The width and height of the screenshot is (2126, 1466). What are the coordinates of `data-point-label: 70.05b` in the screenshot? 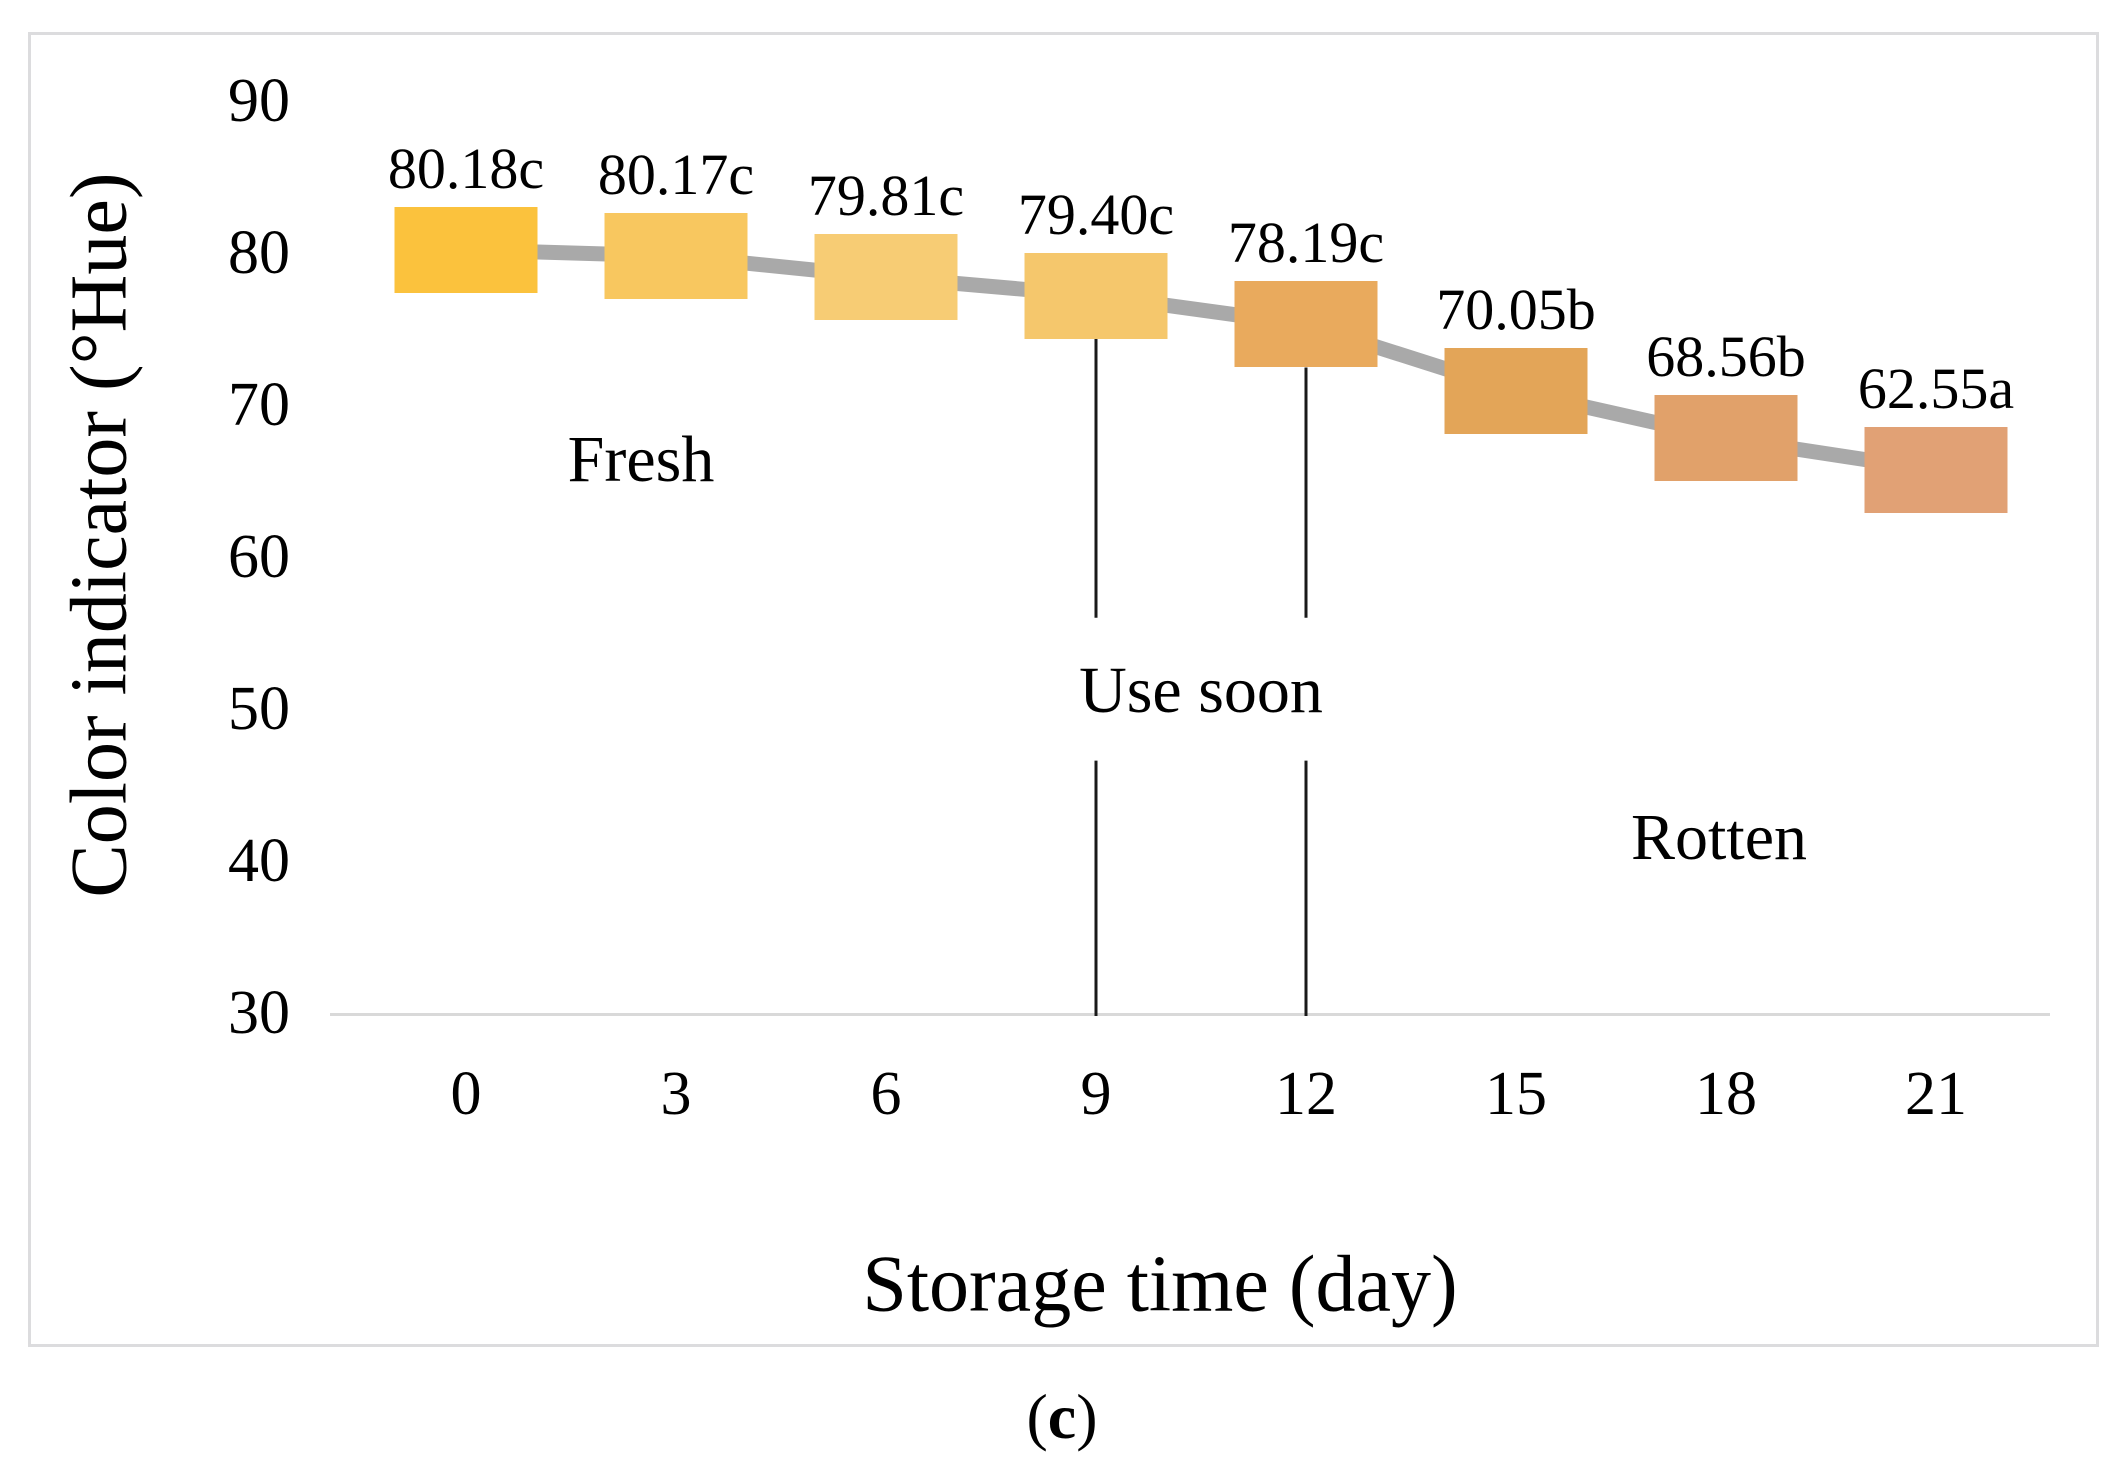 It's located at (1516, 310).